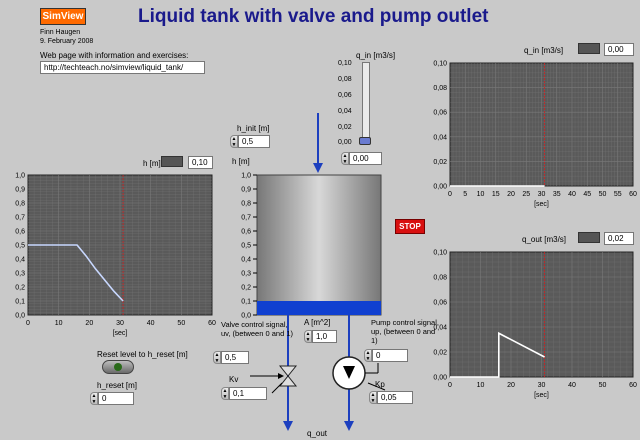 This screenshot has height=440, width=640. What do you see at coordinates (353, 105) in the screenshot?
I see `q-in-slider-scale: 0,10 0,08 0,06 0,04 0,02 0,00` at bounding box center [353, 105].